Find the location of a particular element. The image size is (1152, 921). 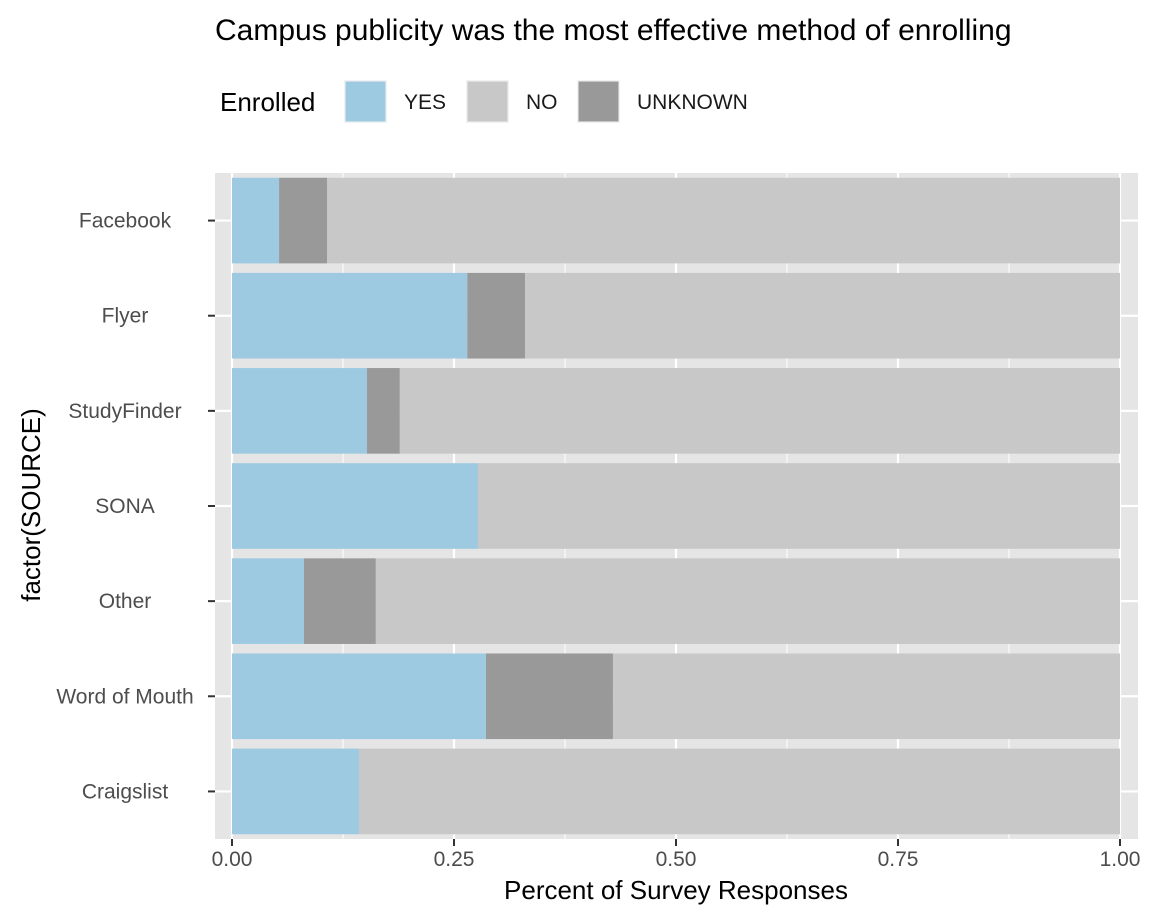

bar-sona-yes is located at coordinates (355, 506).